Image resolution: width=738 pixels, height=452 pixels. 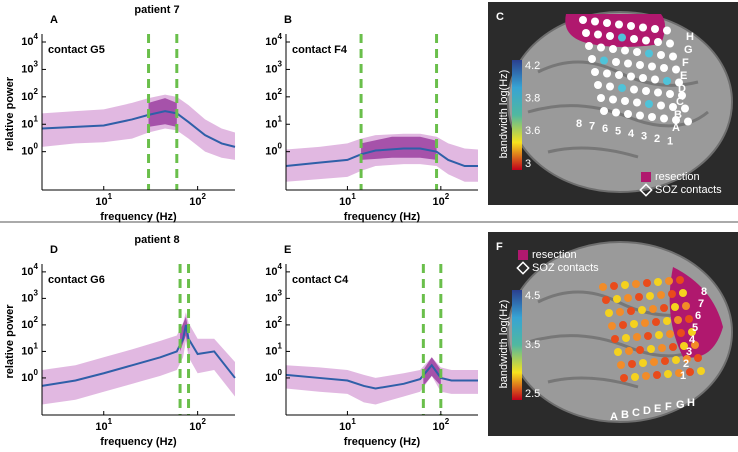 I want to click on colorbar-tick: 3, so click(x=528, y=164).